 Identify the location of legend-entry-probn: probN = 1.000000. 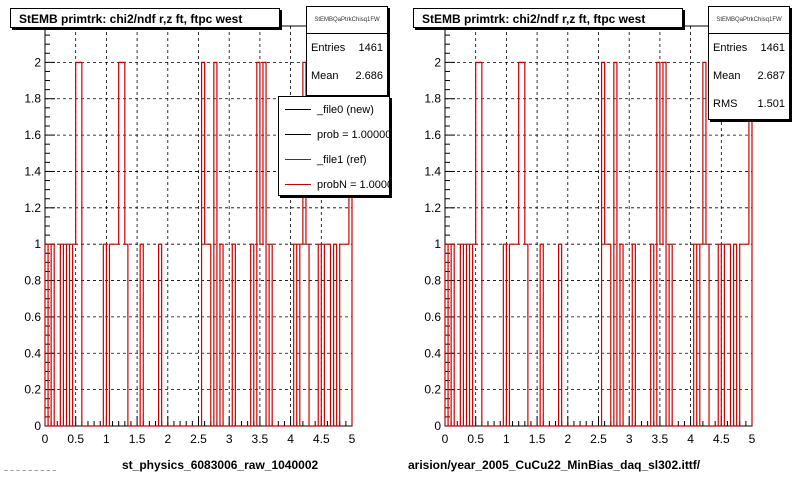
(334, 183).